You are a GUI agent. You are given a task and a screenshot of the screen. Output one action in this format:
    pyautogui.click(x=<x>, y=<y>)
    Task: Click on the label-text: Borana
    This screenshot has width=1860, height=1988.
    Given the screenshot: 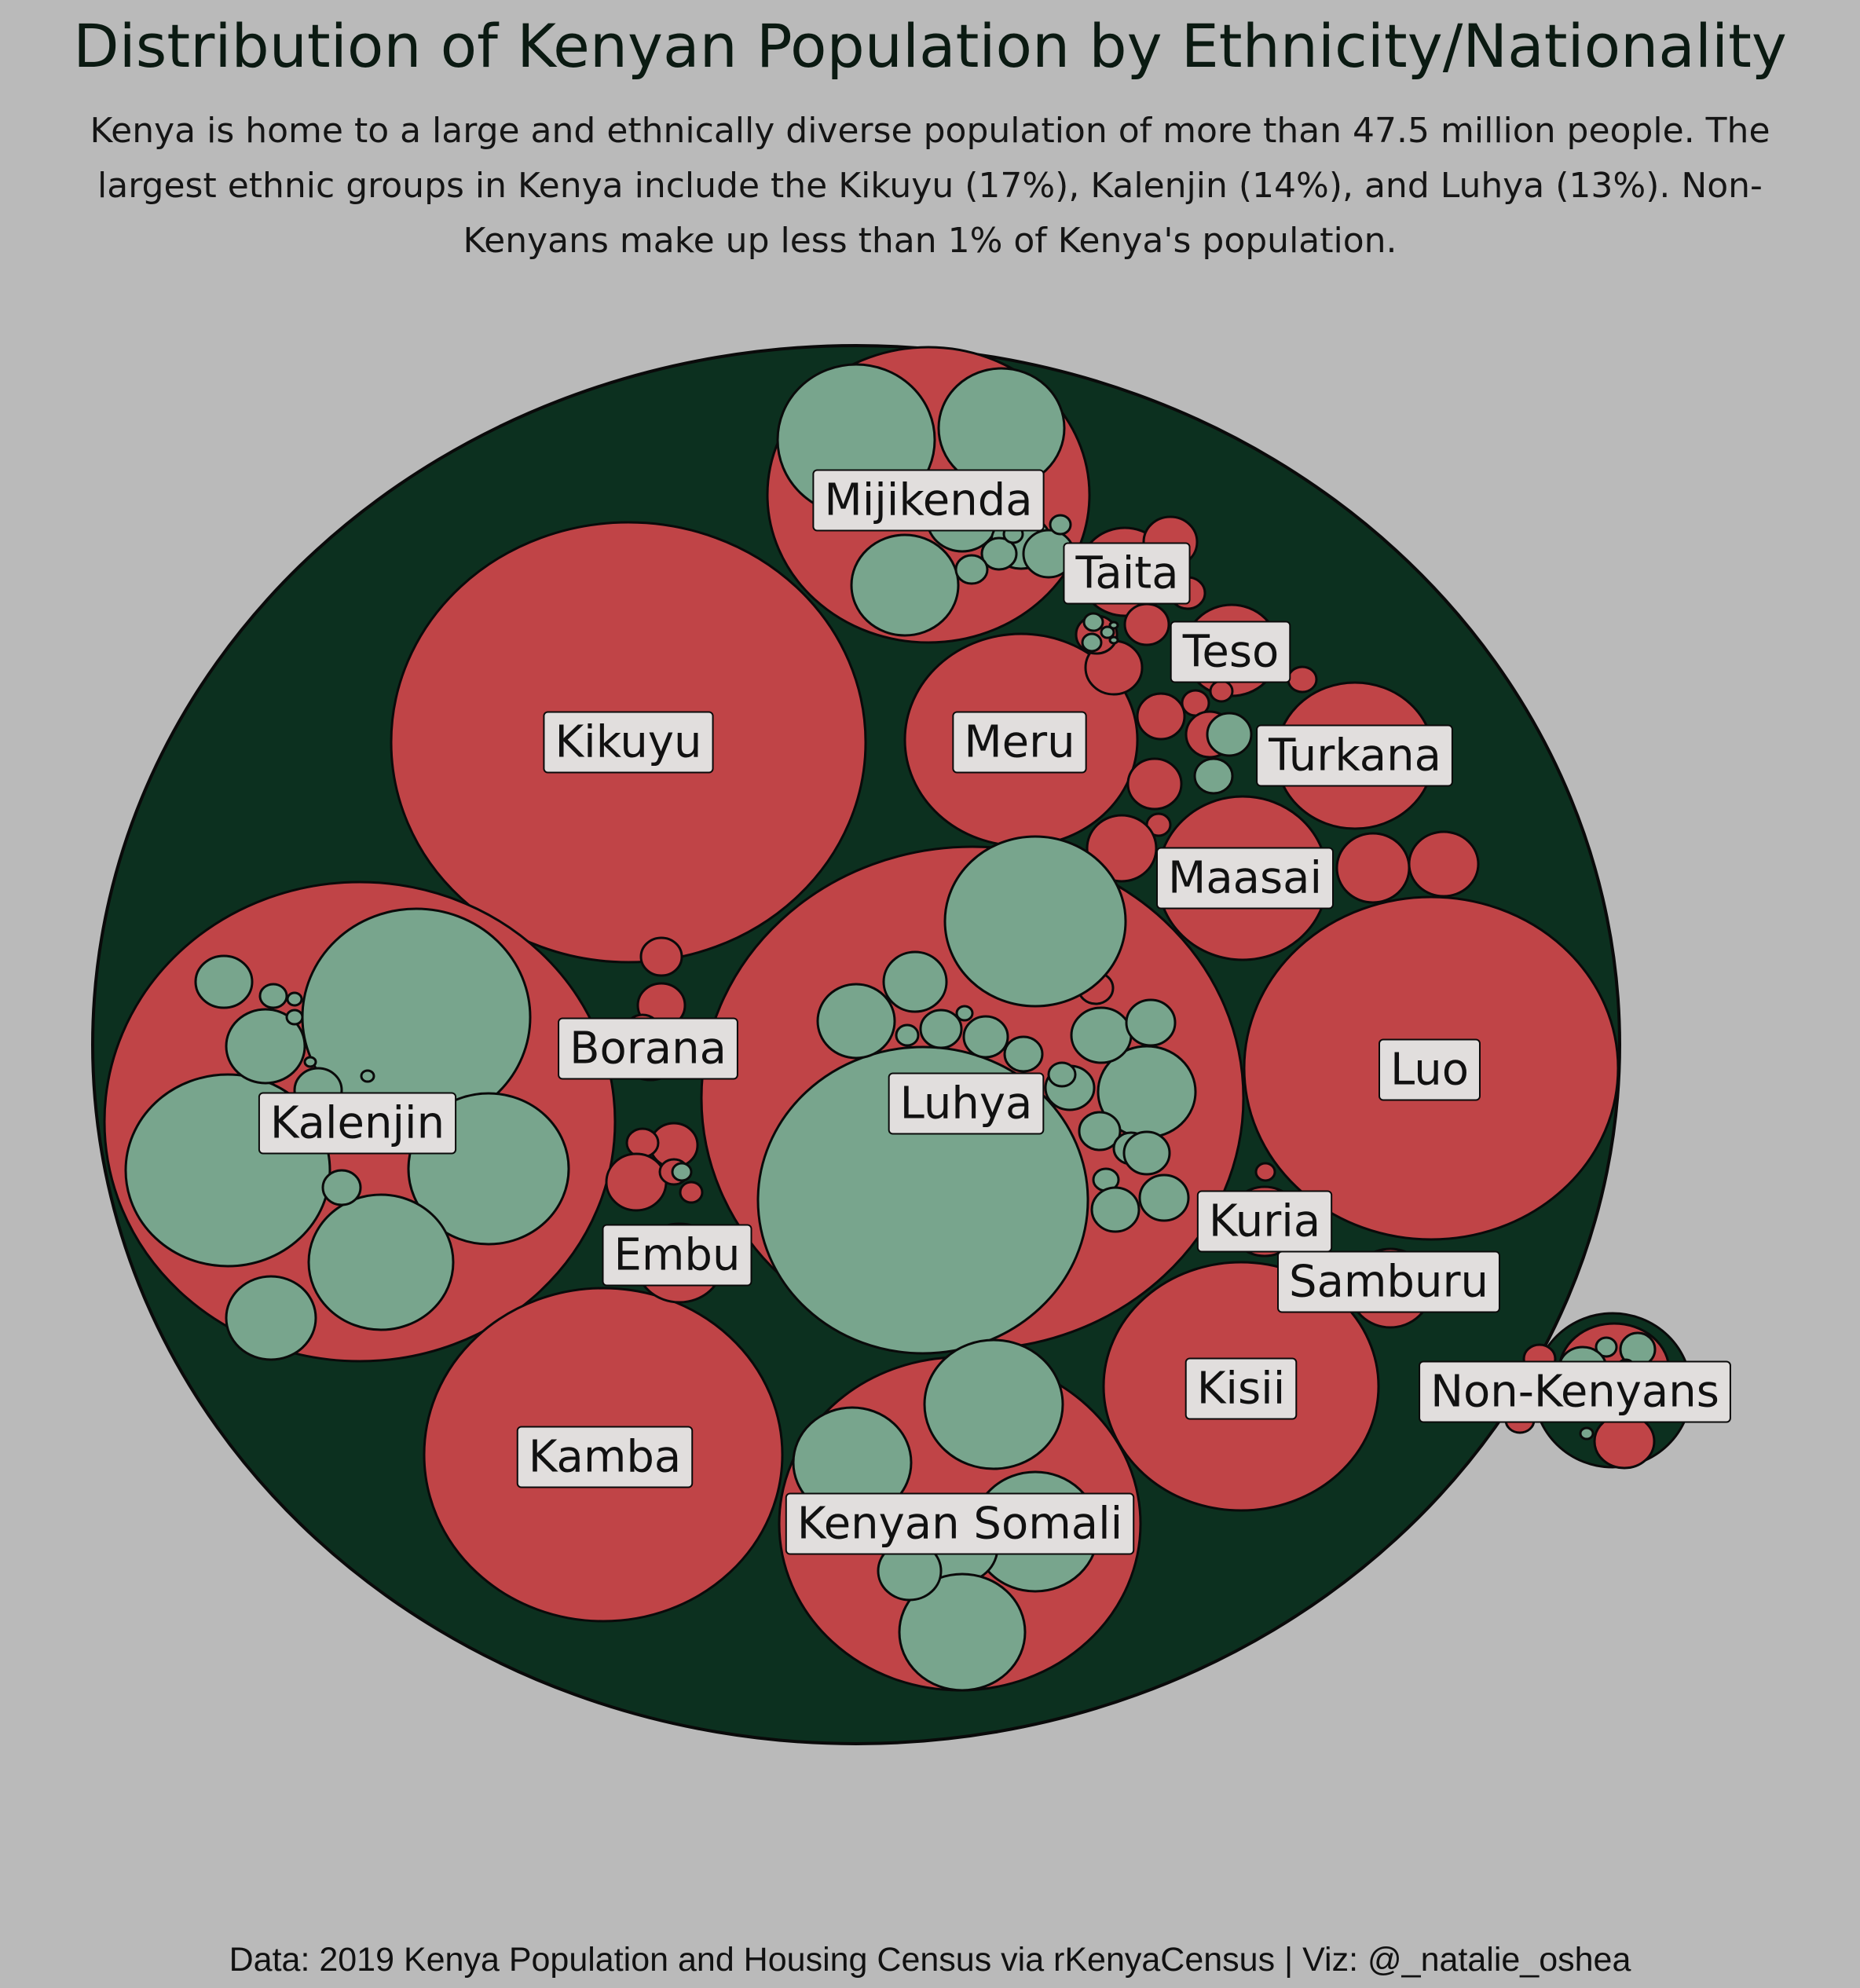 What is the action you would take?
    pyautogui.click(x=648, y=1049)
    